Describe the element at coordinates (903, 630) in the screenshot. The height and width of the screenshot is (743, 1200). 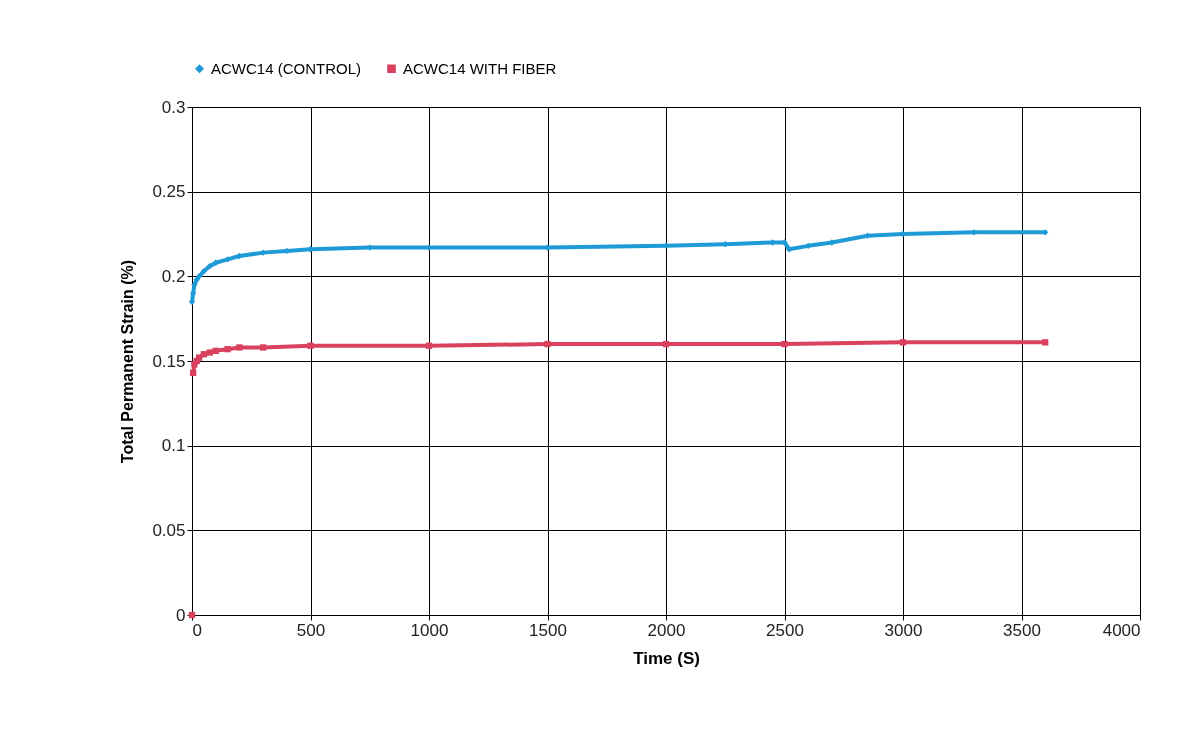
I see `x-tick-label: 3000` at that location.